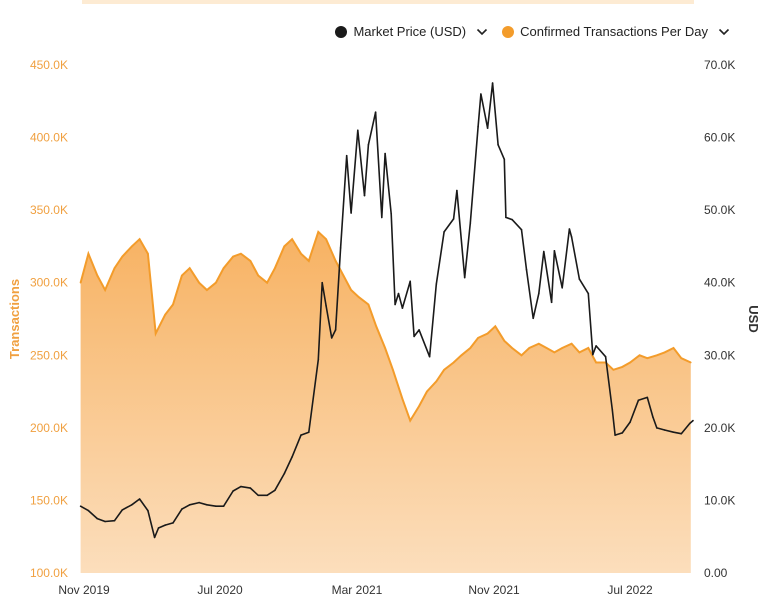 The height and width of the screenshot is (603, 764). Describe the element at coordinates (357, 590) in the screenshot. I see `x-tick-label: Mar 2021` at that location.